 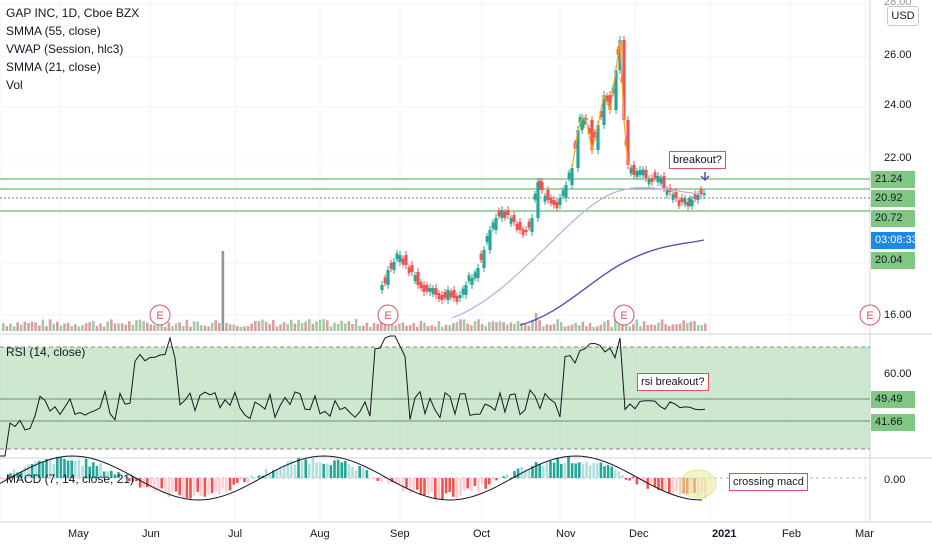 What do you see at coordinates (53, 67) in the screenshot?
I see `legend-smma21: SMMA (21, close)` at bounding box center [53, 67].